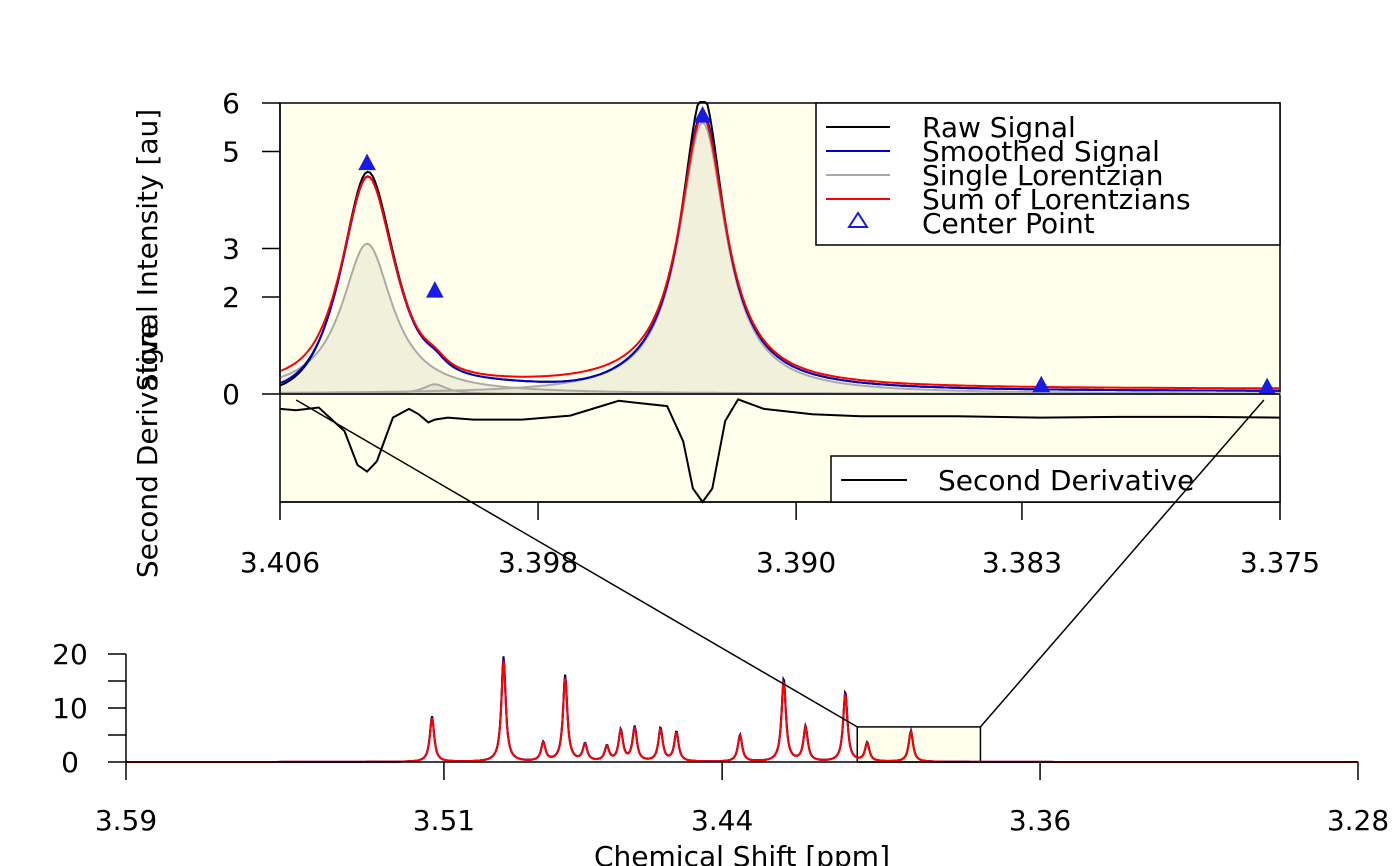 This screenshot has height=866, width=1400. Describe the element at coordinates (231, 103) in the screenshot. I see `top-y-tick-label: 6` at that location.